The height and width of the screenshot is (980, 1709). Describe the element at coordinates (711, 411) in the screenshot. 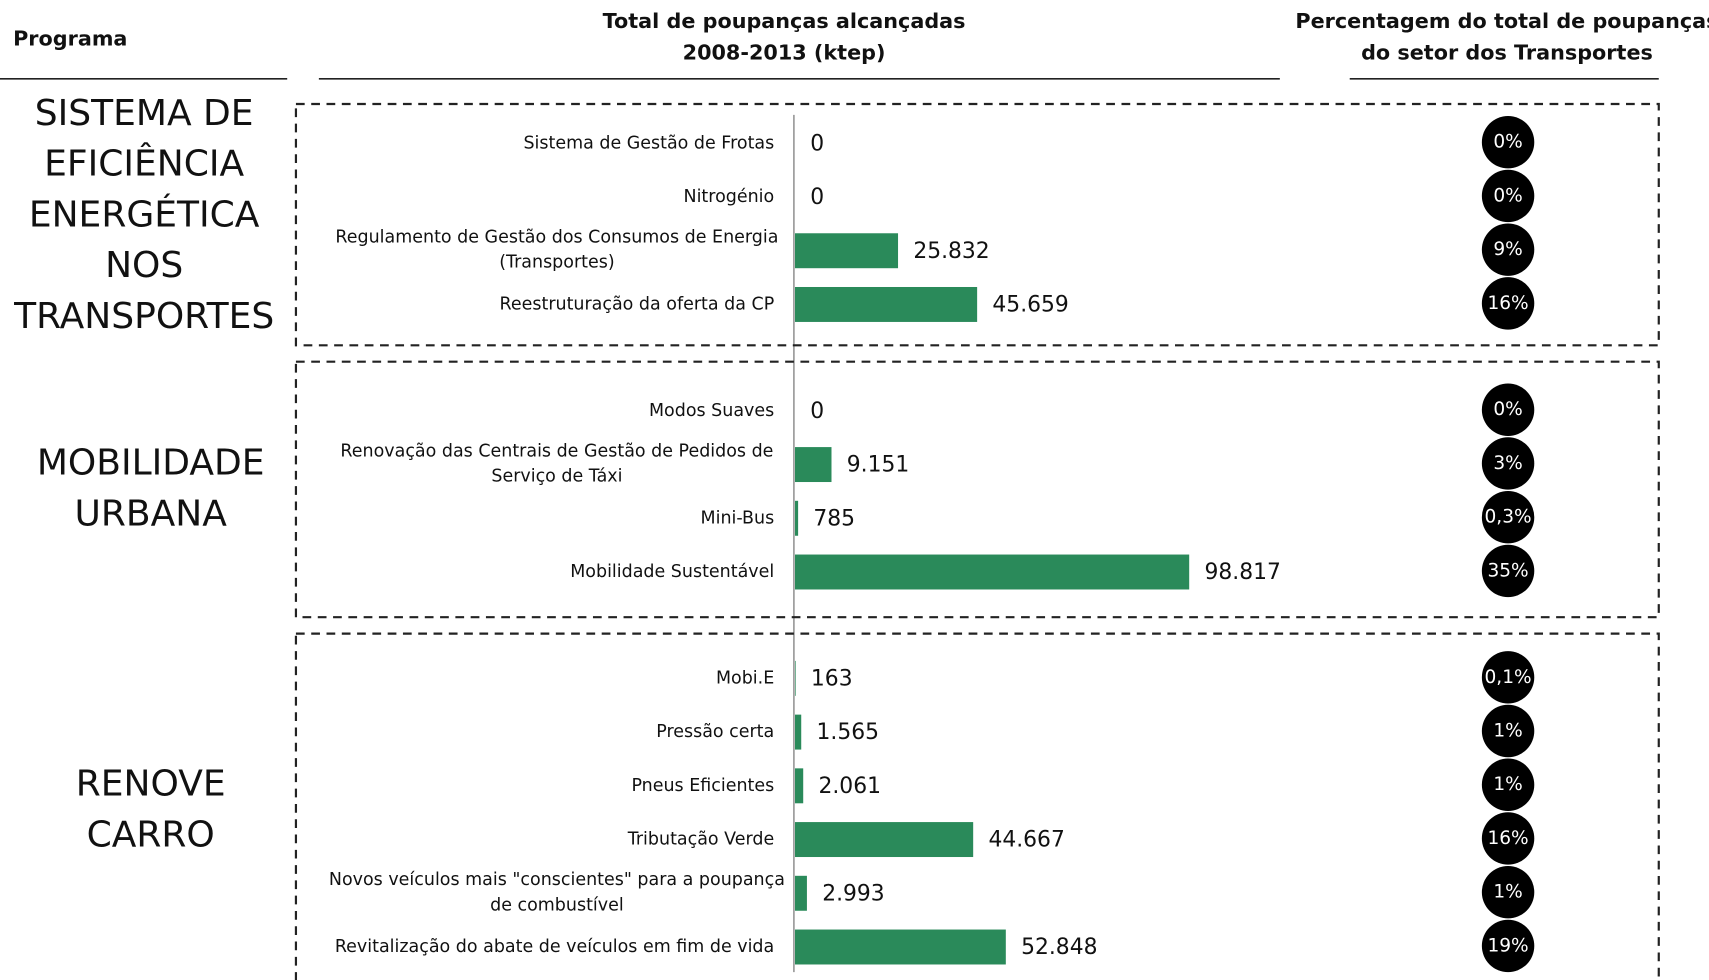

I see `category-label: Modos Suaves` at that location.